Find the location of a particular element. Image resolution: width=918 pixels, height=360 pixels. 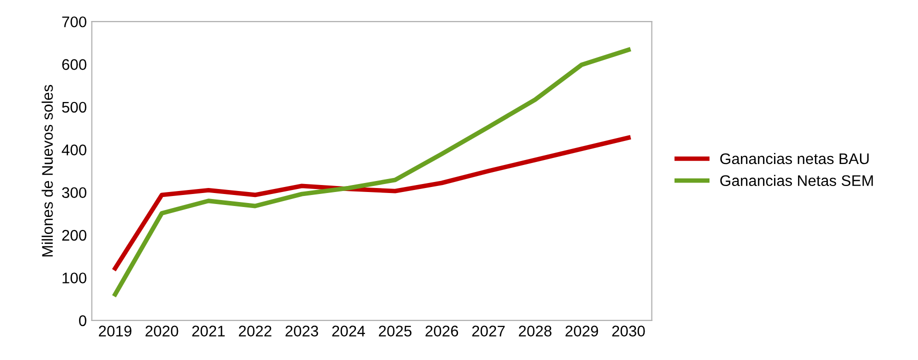

x-tick-label: 2030 is located at coordinates (628, 331).